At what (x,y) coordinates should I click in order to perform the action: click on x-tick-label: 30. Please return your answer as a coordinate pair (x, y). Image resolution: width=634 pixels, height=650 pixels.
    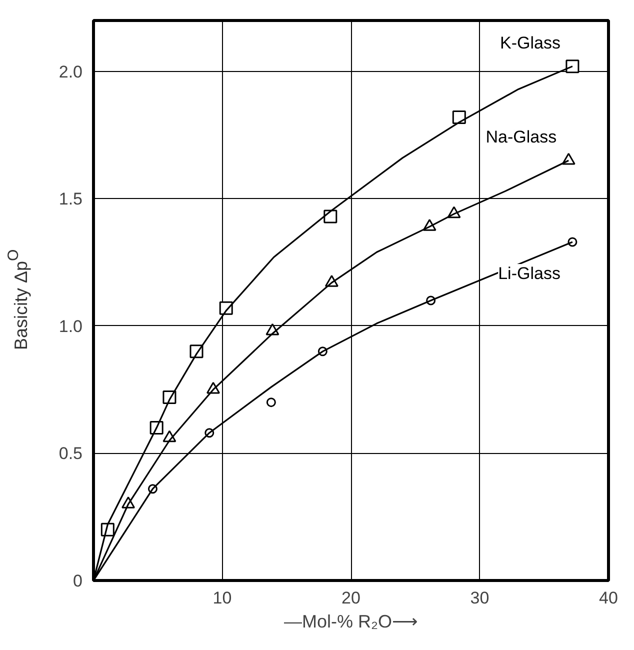
    Looking at the image, I should click on (480, 598).